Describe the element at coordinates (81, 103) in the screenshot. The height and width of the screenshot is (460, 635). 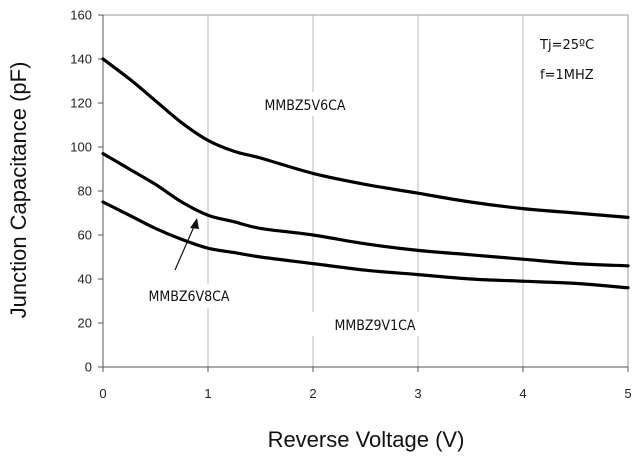
I see `y-tick-label: 120` at that location.